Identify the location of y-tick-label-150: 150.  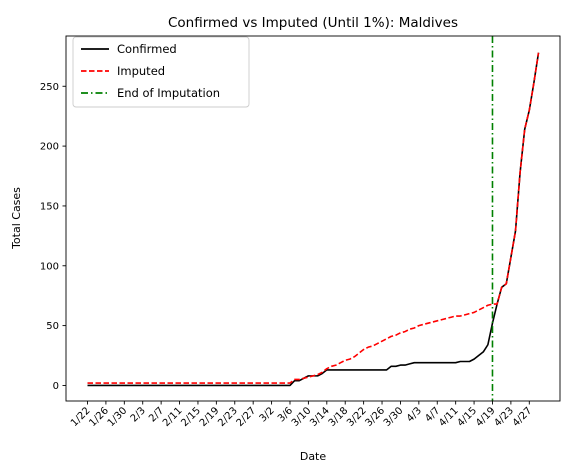
(49, 207).